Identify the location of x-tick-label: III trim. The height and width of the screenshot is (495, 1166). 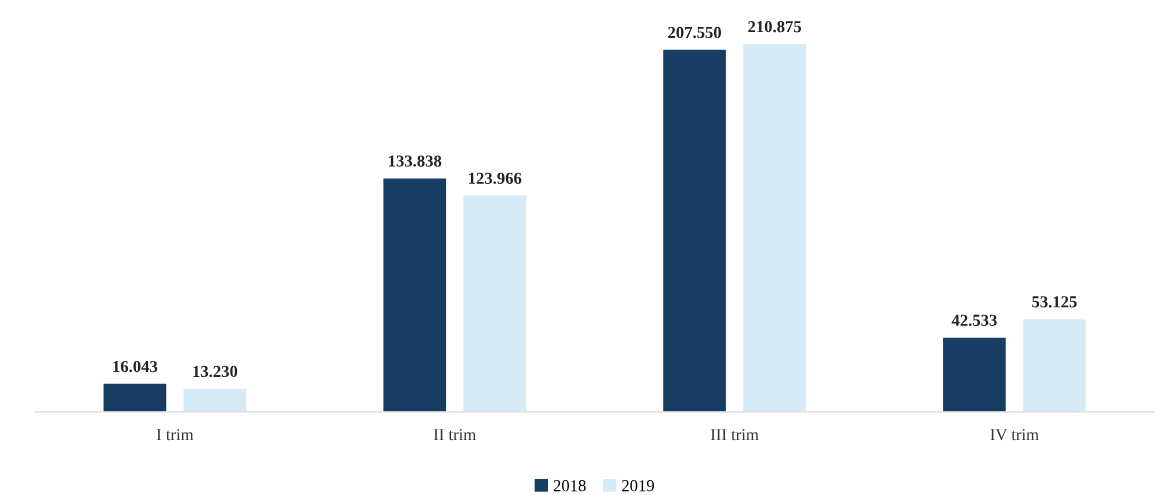
(734, 435).